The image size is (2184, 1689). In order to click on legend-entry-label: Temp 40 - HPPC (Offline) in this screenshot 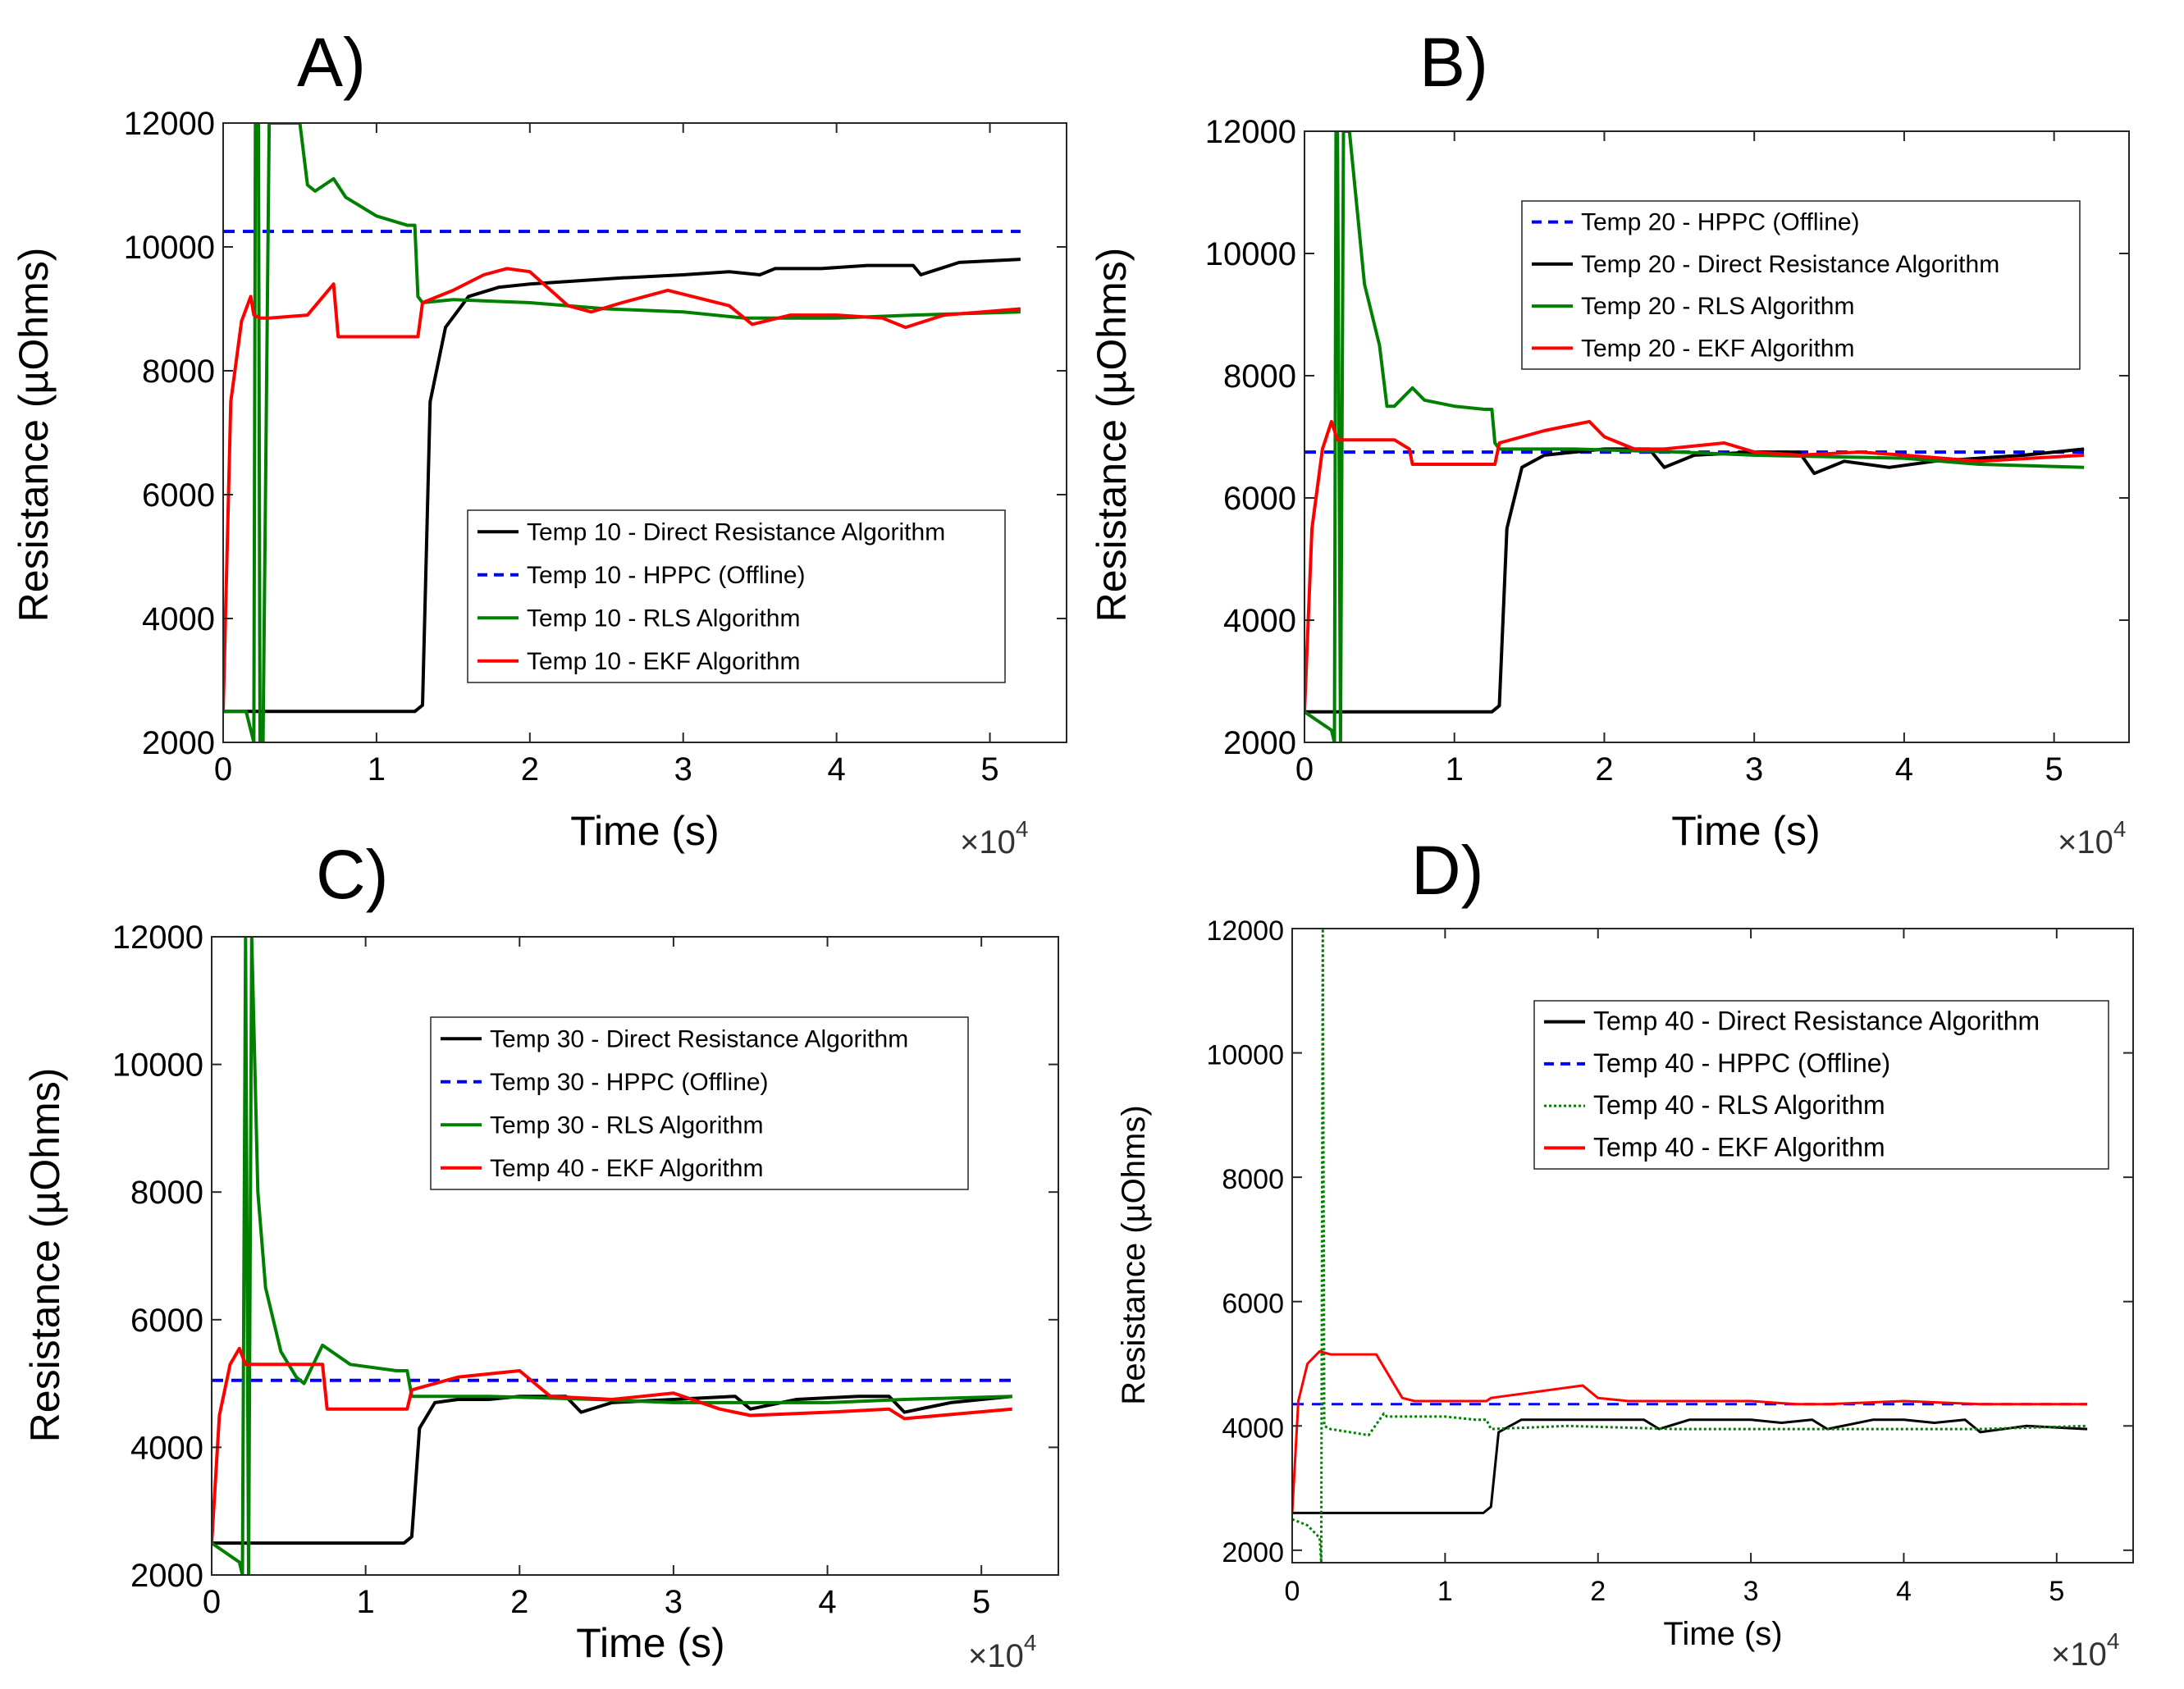, I will do `click(1741, 1063)`.